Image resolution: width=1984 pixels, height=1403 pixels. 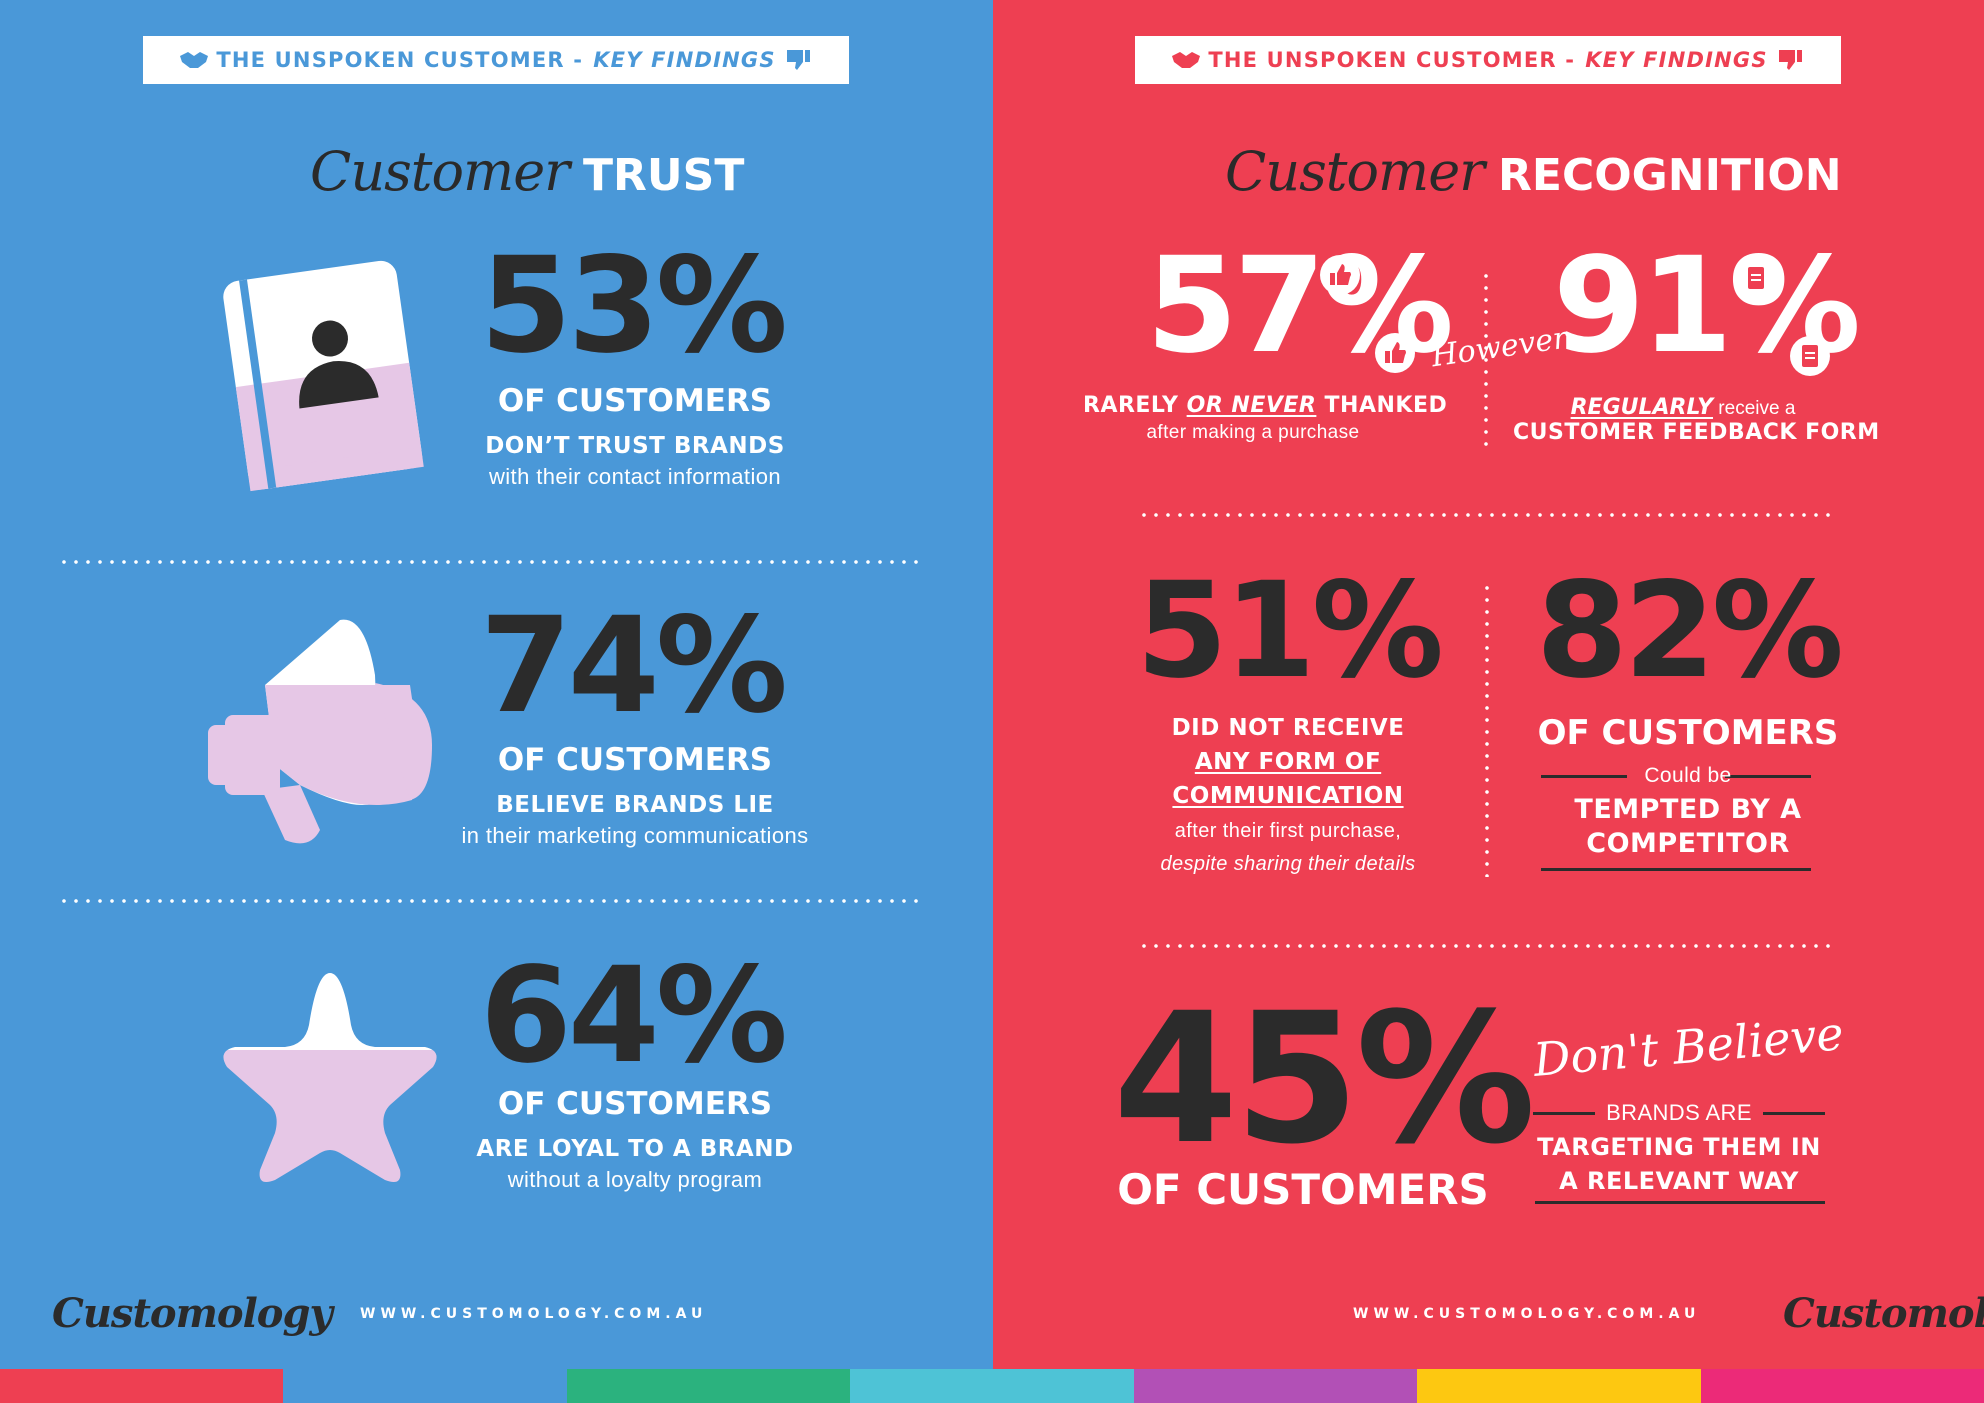 I want to click on stat-value-45: 45%, so click(x=1324, y=1079).